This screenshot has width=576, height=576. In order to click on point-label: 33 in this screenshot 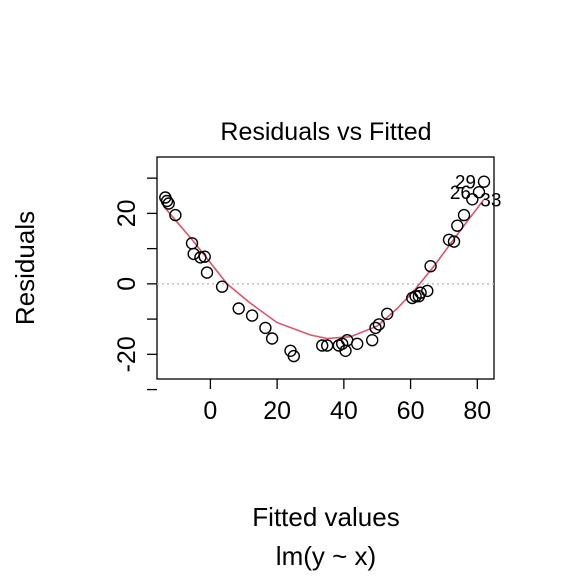, I will do `click(490, 200)`.